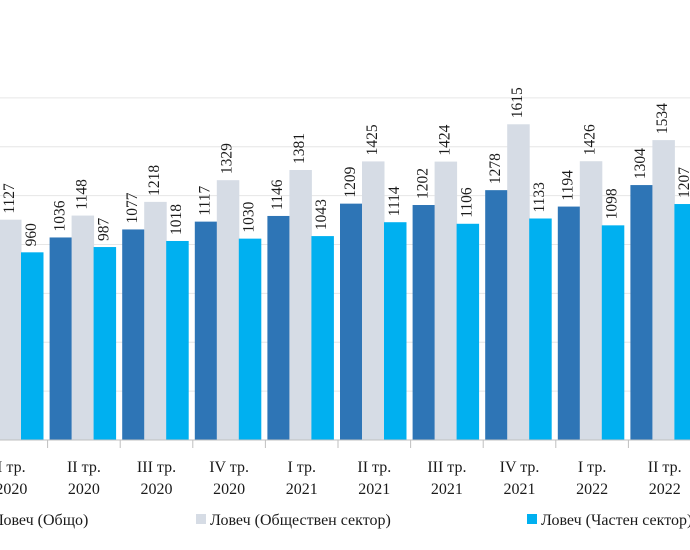  I want to click on data-label: 1133, so click(539, 197).